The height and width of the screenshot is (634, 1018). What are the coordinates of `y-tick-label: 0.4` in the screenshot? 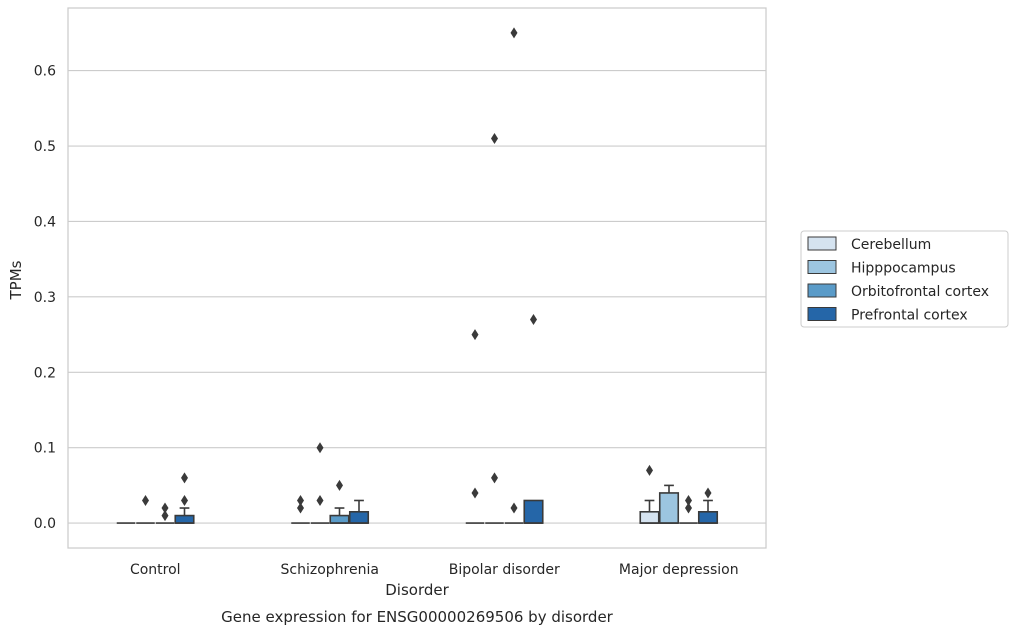 It's located at (45, 222).